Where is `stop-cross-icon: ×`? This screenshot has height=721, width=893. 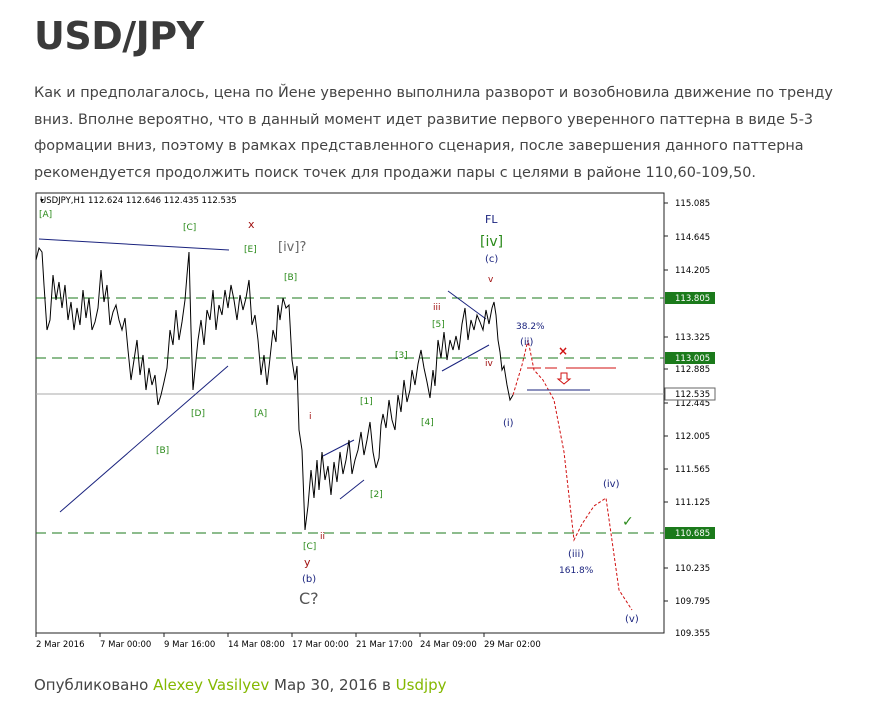 stop-cross-icon: × is located at coordinates (563, 351).